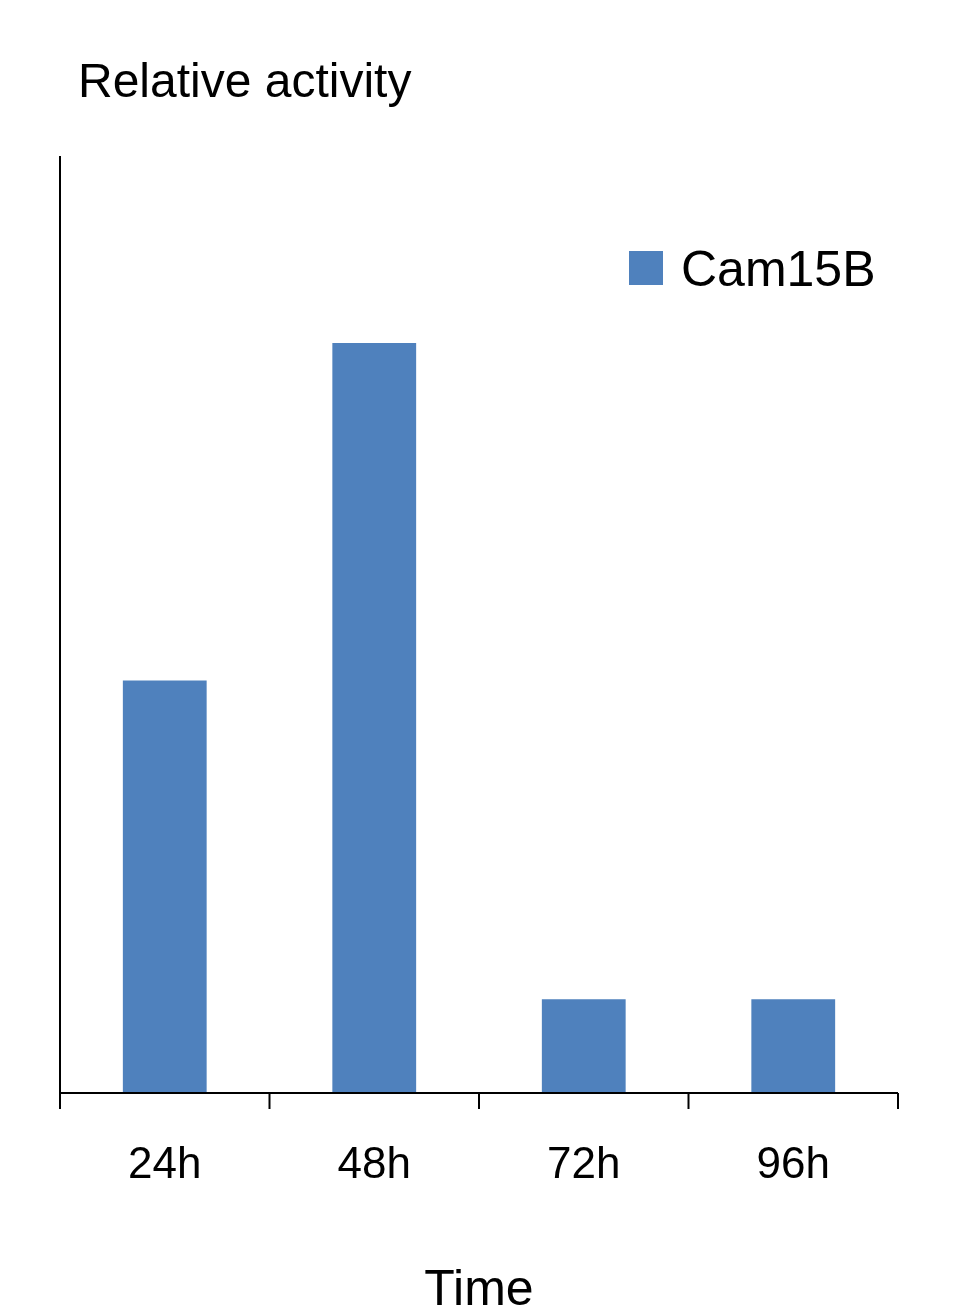  What do you see at coordinates (165, 1162) in the screenshot?
I see `x-tick-label: 24h` at bounding box center [165, 1162].